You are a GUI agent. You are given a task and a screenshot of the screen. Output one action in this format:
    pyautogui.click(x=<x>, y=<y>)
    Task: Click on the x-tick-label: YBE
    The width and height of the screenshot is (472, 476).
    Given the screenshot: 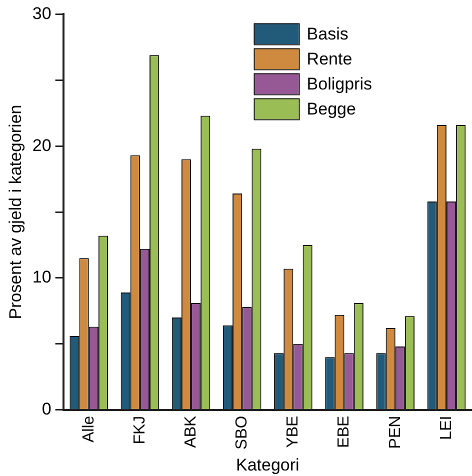 What is the action you would take?
    pyautogui.click(x=293, y=432)
    